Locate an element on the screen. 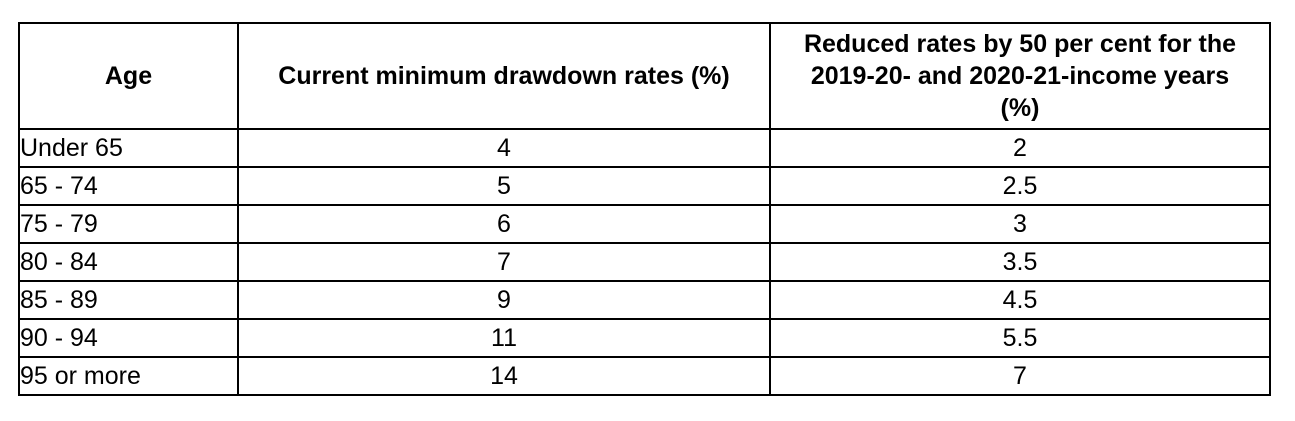  cell-reduced-rate: 3 is located at coordinates (1020, 224).